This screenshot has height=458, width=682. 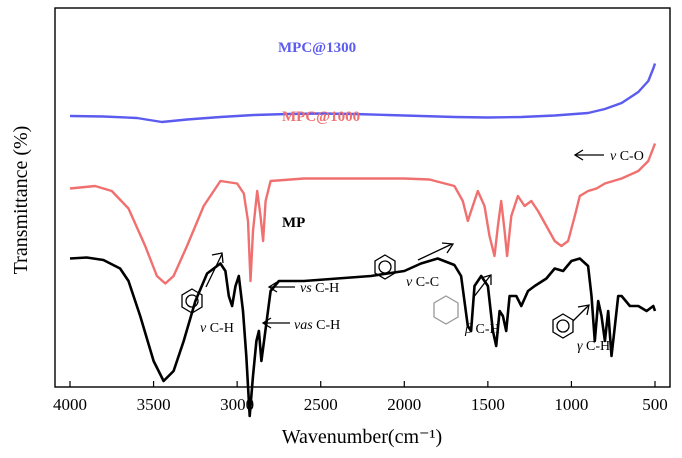 I want to click on x-tick-label: 1000, so click(x=571, y=404).